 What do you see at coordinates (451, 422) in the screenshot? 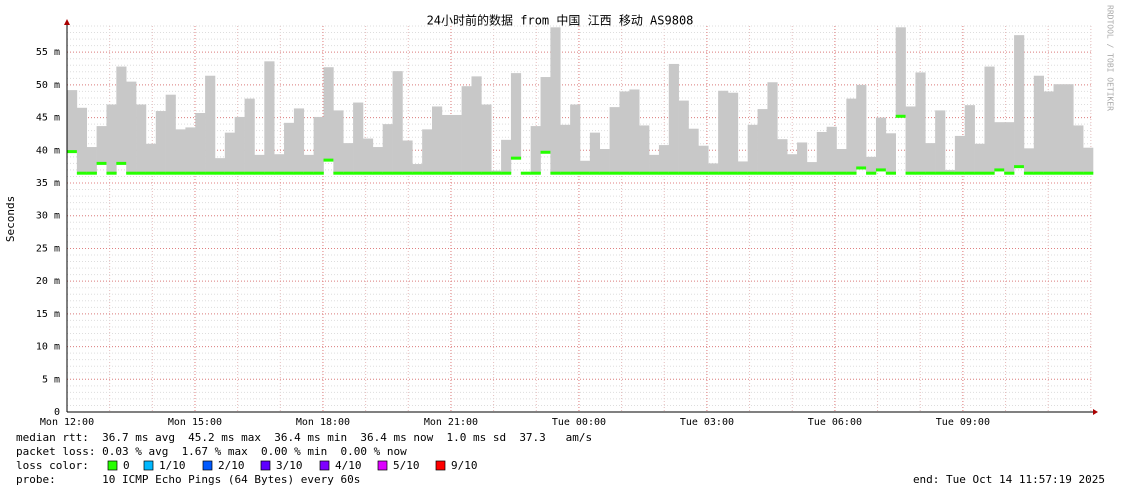
I see `x-tick-label: Mon 21:00` at bounding box center [451, 422].